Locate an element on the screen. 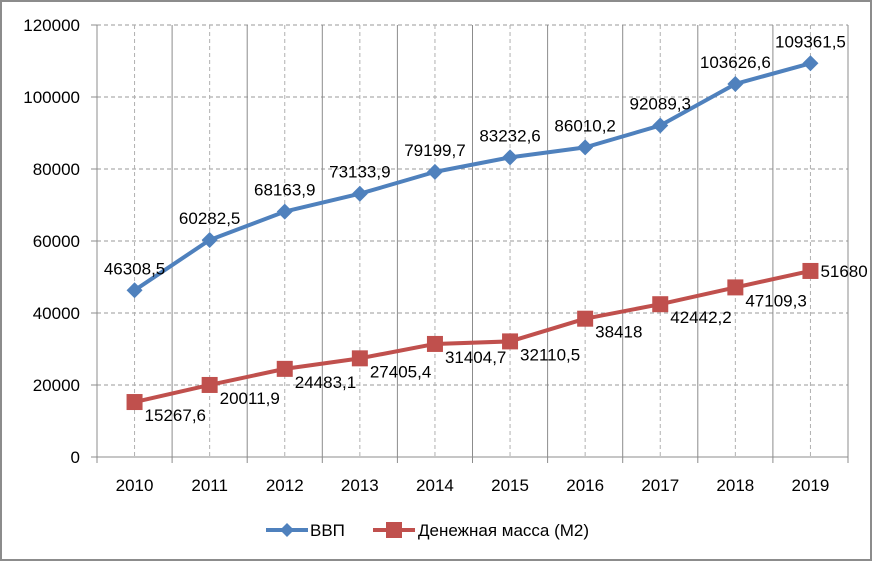 The height and width of the screenshot is (561, 872). y-tick-label: 0 is located at coordinates (75, 457).